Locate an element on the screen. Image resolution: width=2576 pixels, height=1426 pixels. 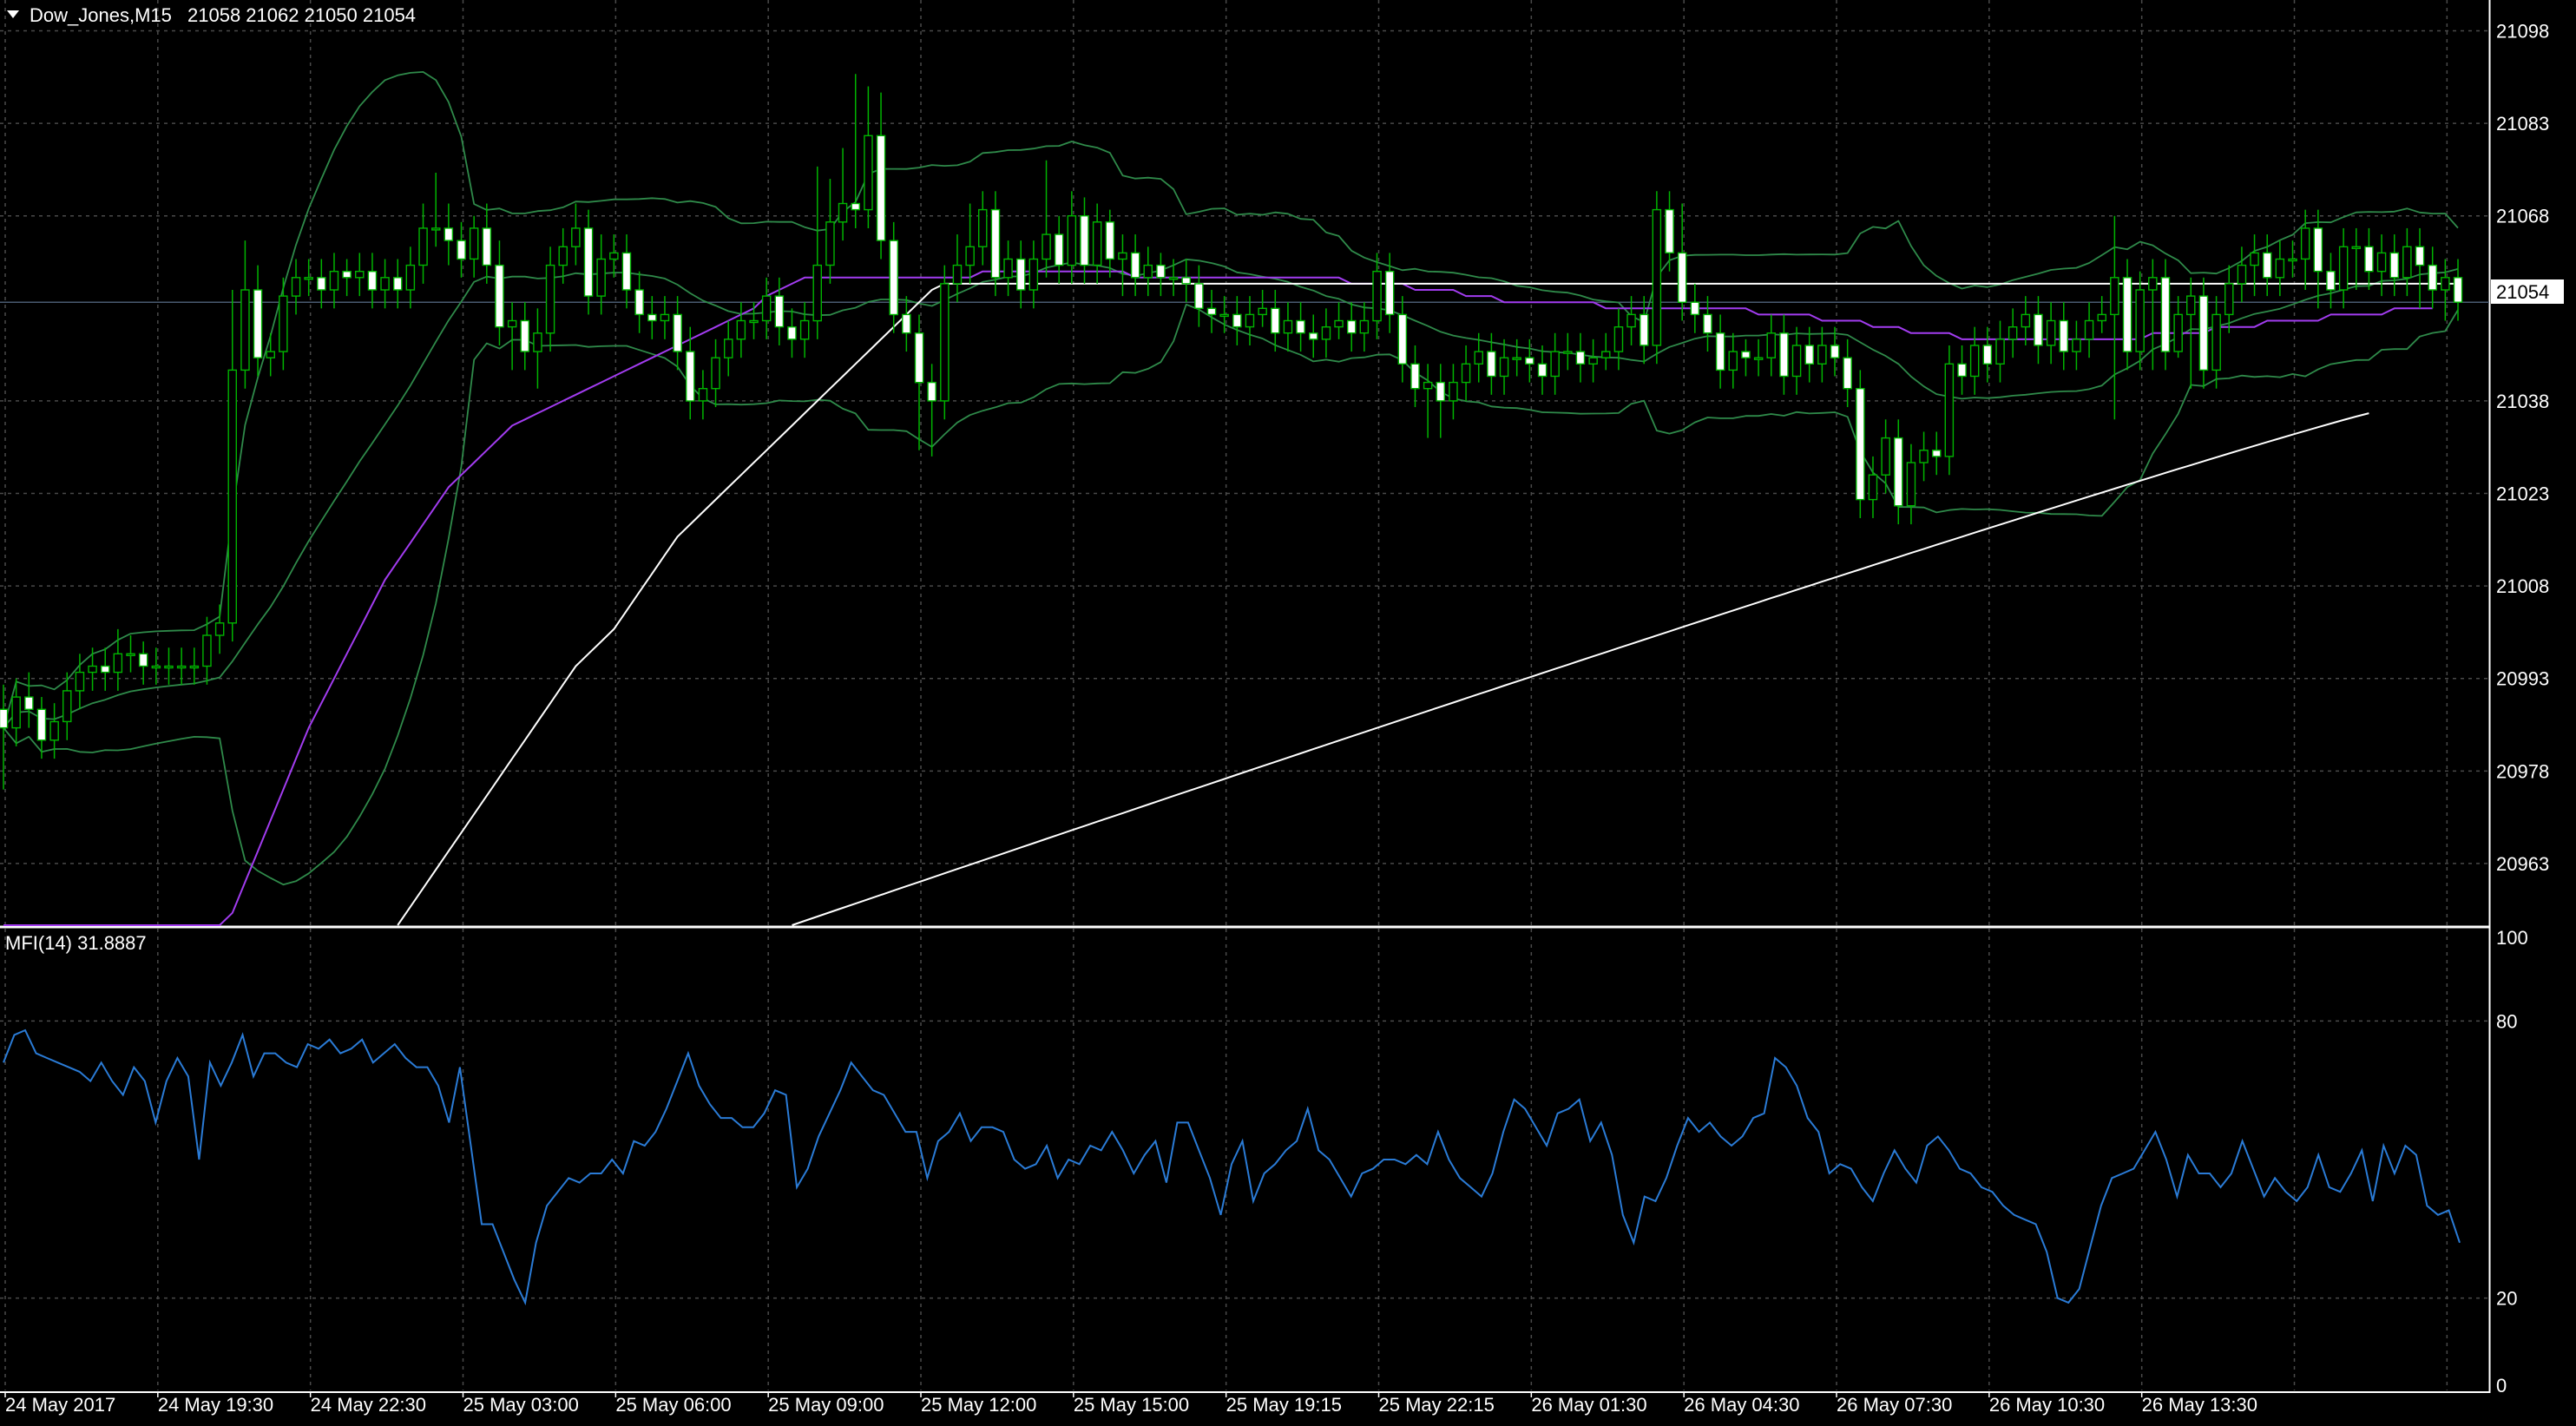
price-tick-label: 20993 is located at coordinates (2522, 679).